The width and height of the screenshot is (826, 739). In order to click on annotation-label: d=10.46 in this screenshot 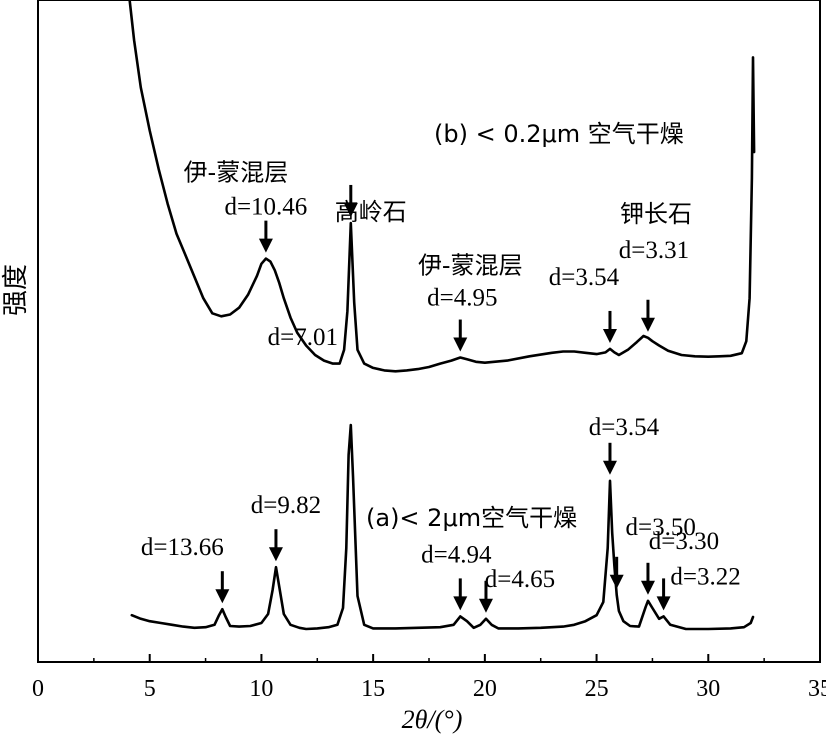, I will do `click(265, 207)`.